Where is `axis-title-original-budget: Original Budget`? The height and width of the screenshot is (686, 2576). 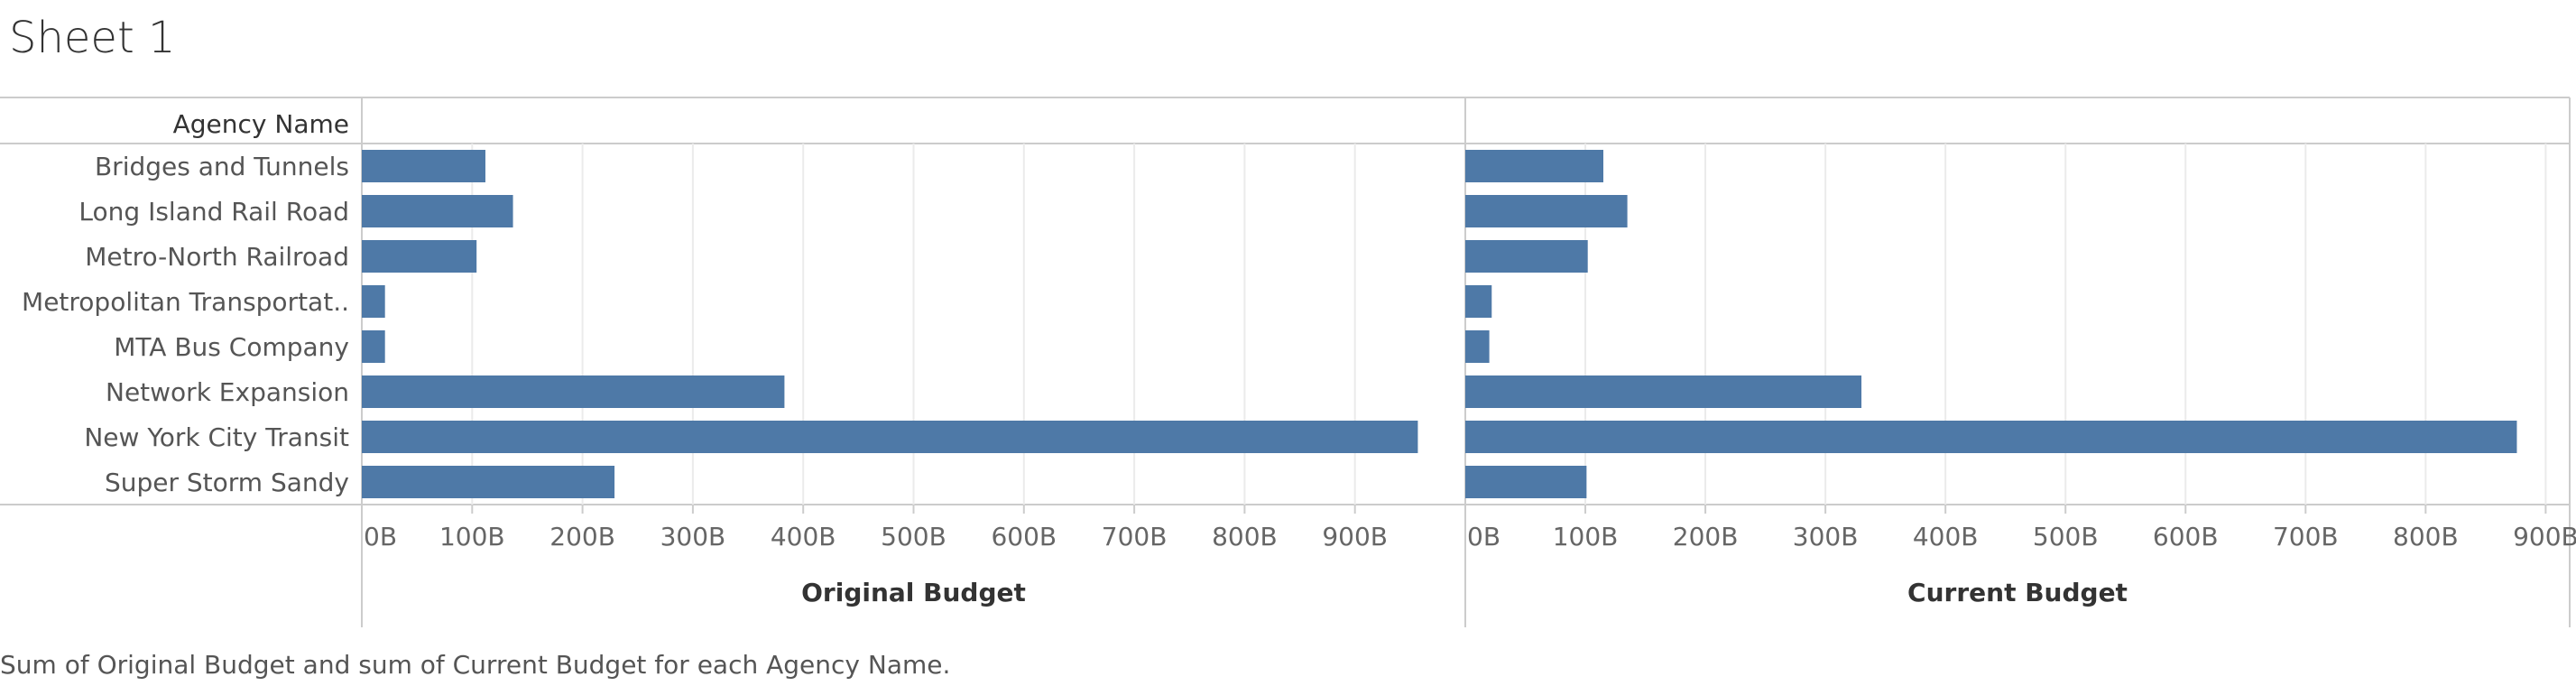
axis-title-original-budget: Original Budget is located at coordinates (913, 592).